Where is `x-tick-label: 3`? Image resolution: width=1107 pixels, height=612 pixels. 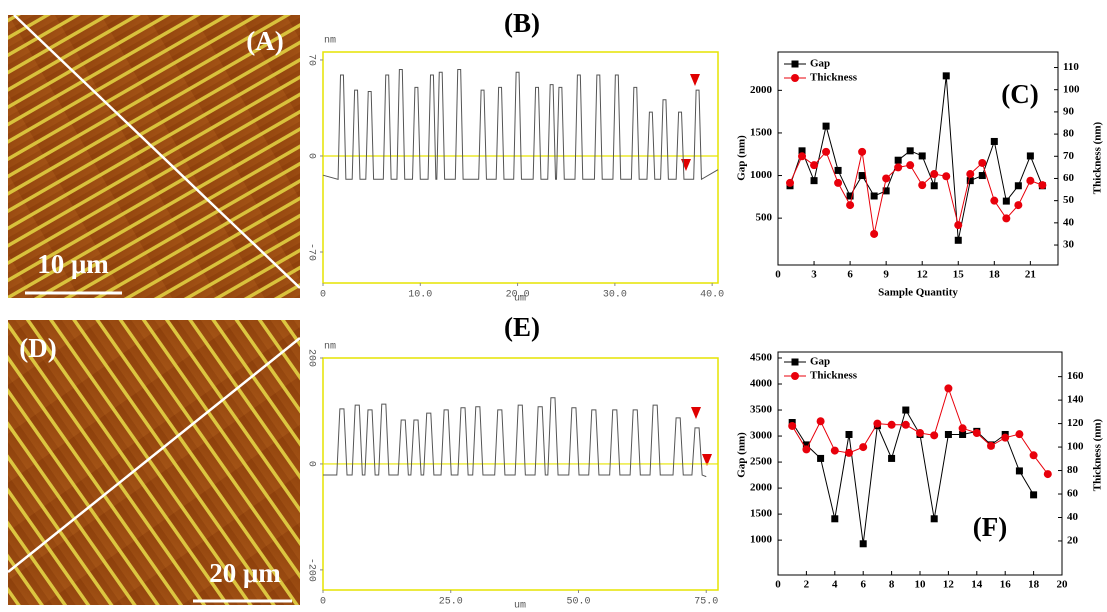 x-tick-label: 3 is located at coordinates (814, 275).